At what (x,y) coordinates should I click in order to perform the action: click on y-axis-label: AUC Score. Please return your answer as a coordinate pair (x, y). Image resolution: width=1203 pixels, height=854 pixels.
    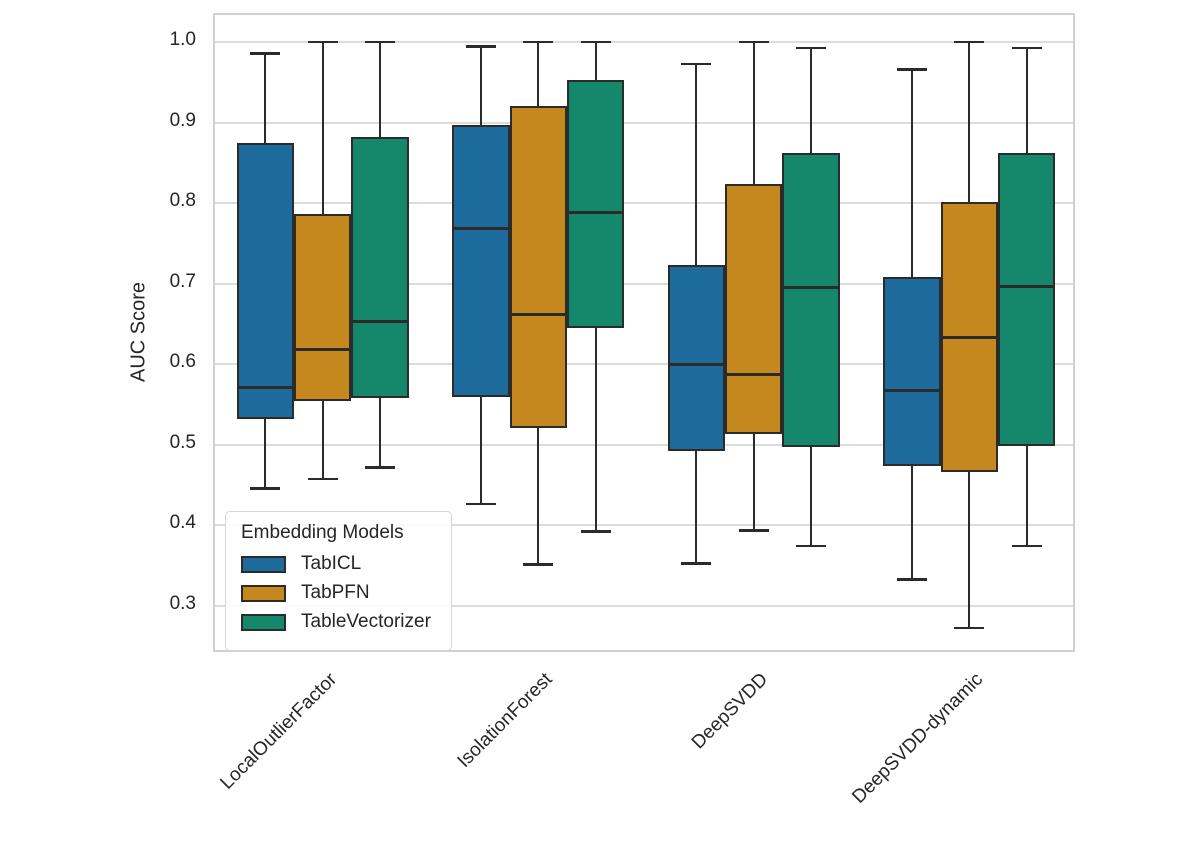
    Looking at the image, I should click on (138, 332).